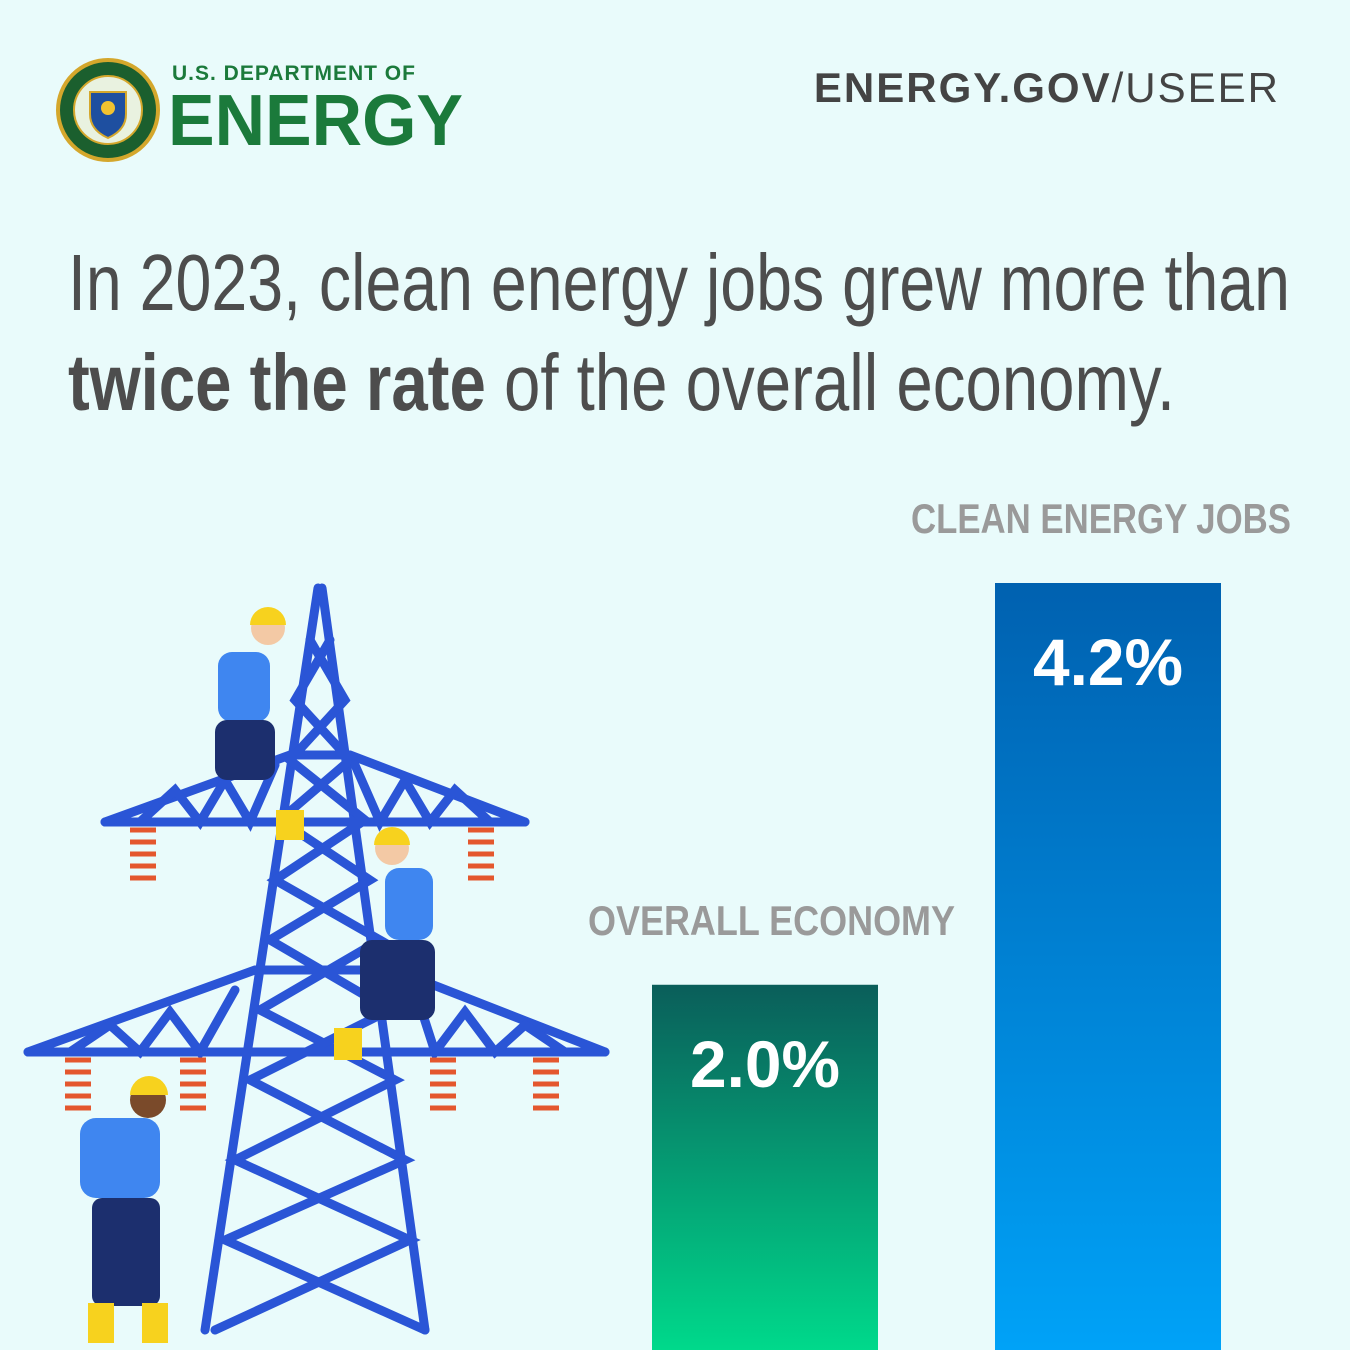 Image resolution: width=1350 pixels, height=1350 pixels. Describe the element at coordinates (771, 920) in the screenshot. I see `category-label: OVERALL ECONOMY` at that location.